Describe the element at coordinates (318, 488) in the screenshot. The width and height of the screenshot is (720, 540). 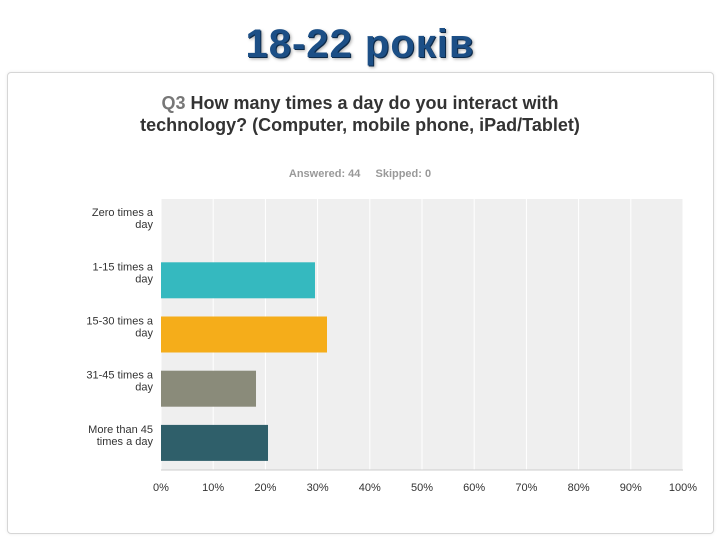
I see `x-tick-label: 30%` at that location.